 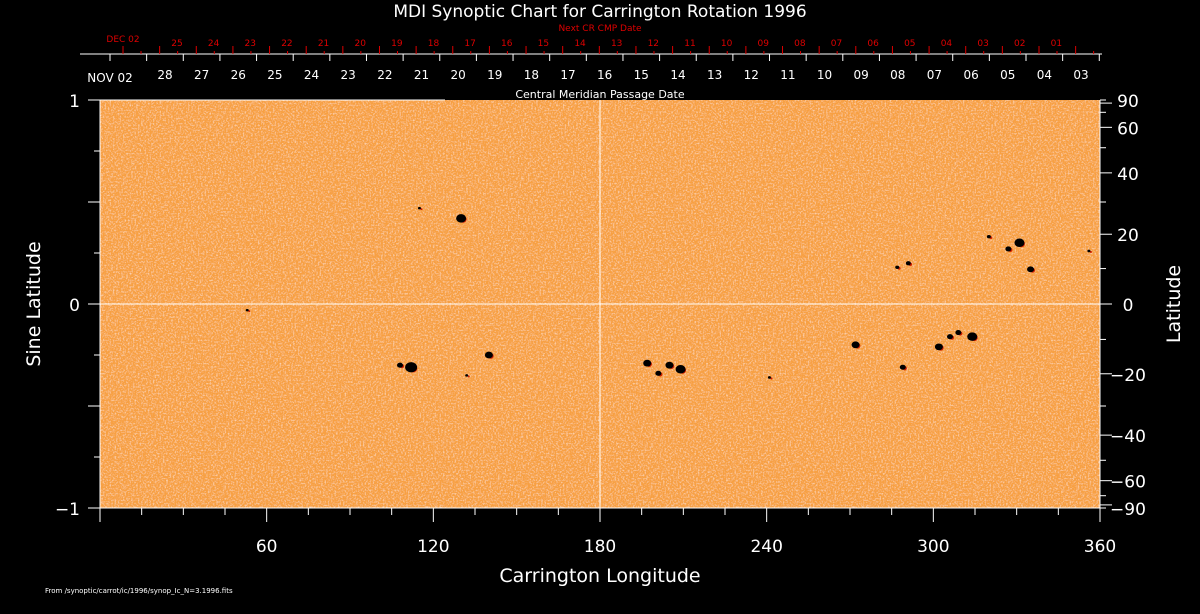 What do you see at coordinates (836, 44) in the screenshot?
I see `next-cmp-label: 07` at bounding box center [836, 44].